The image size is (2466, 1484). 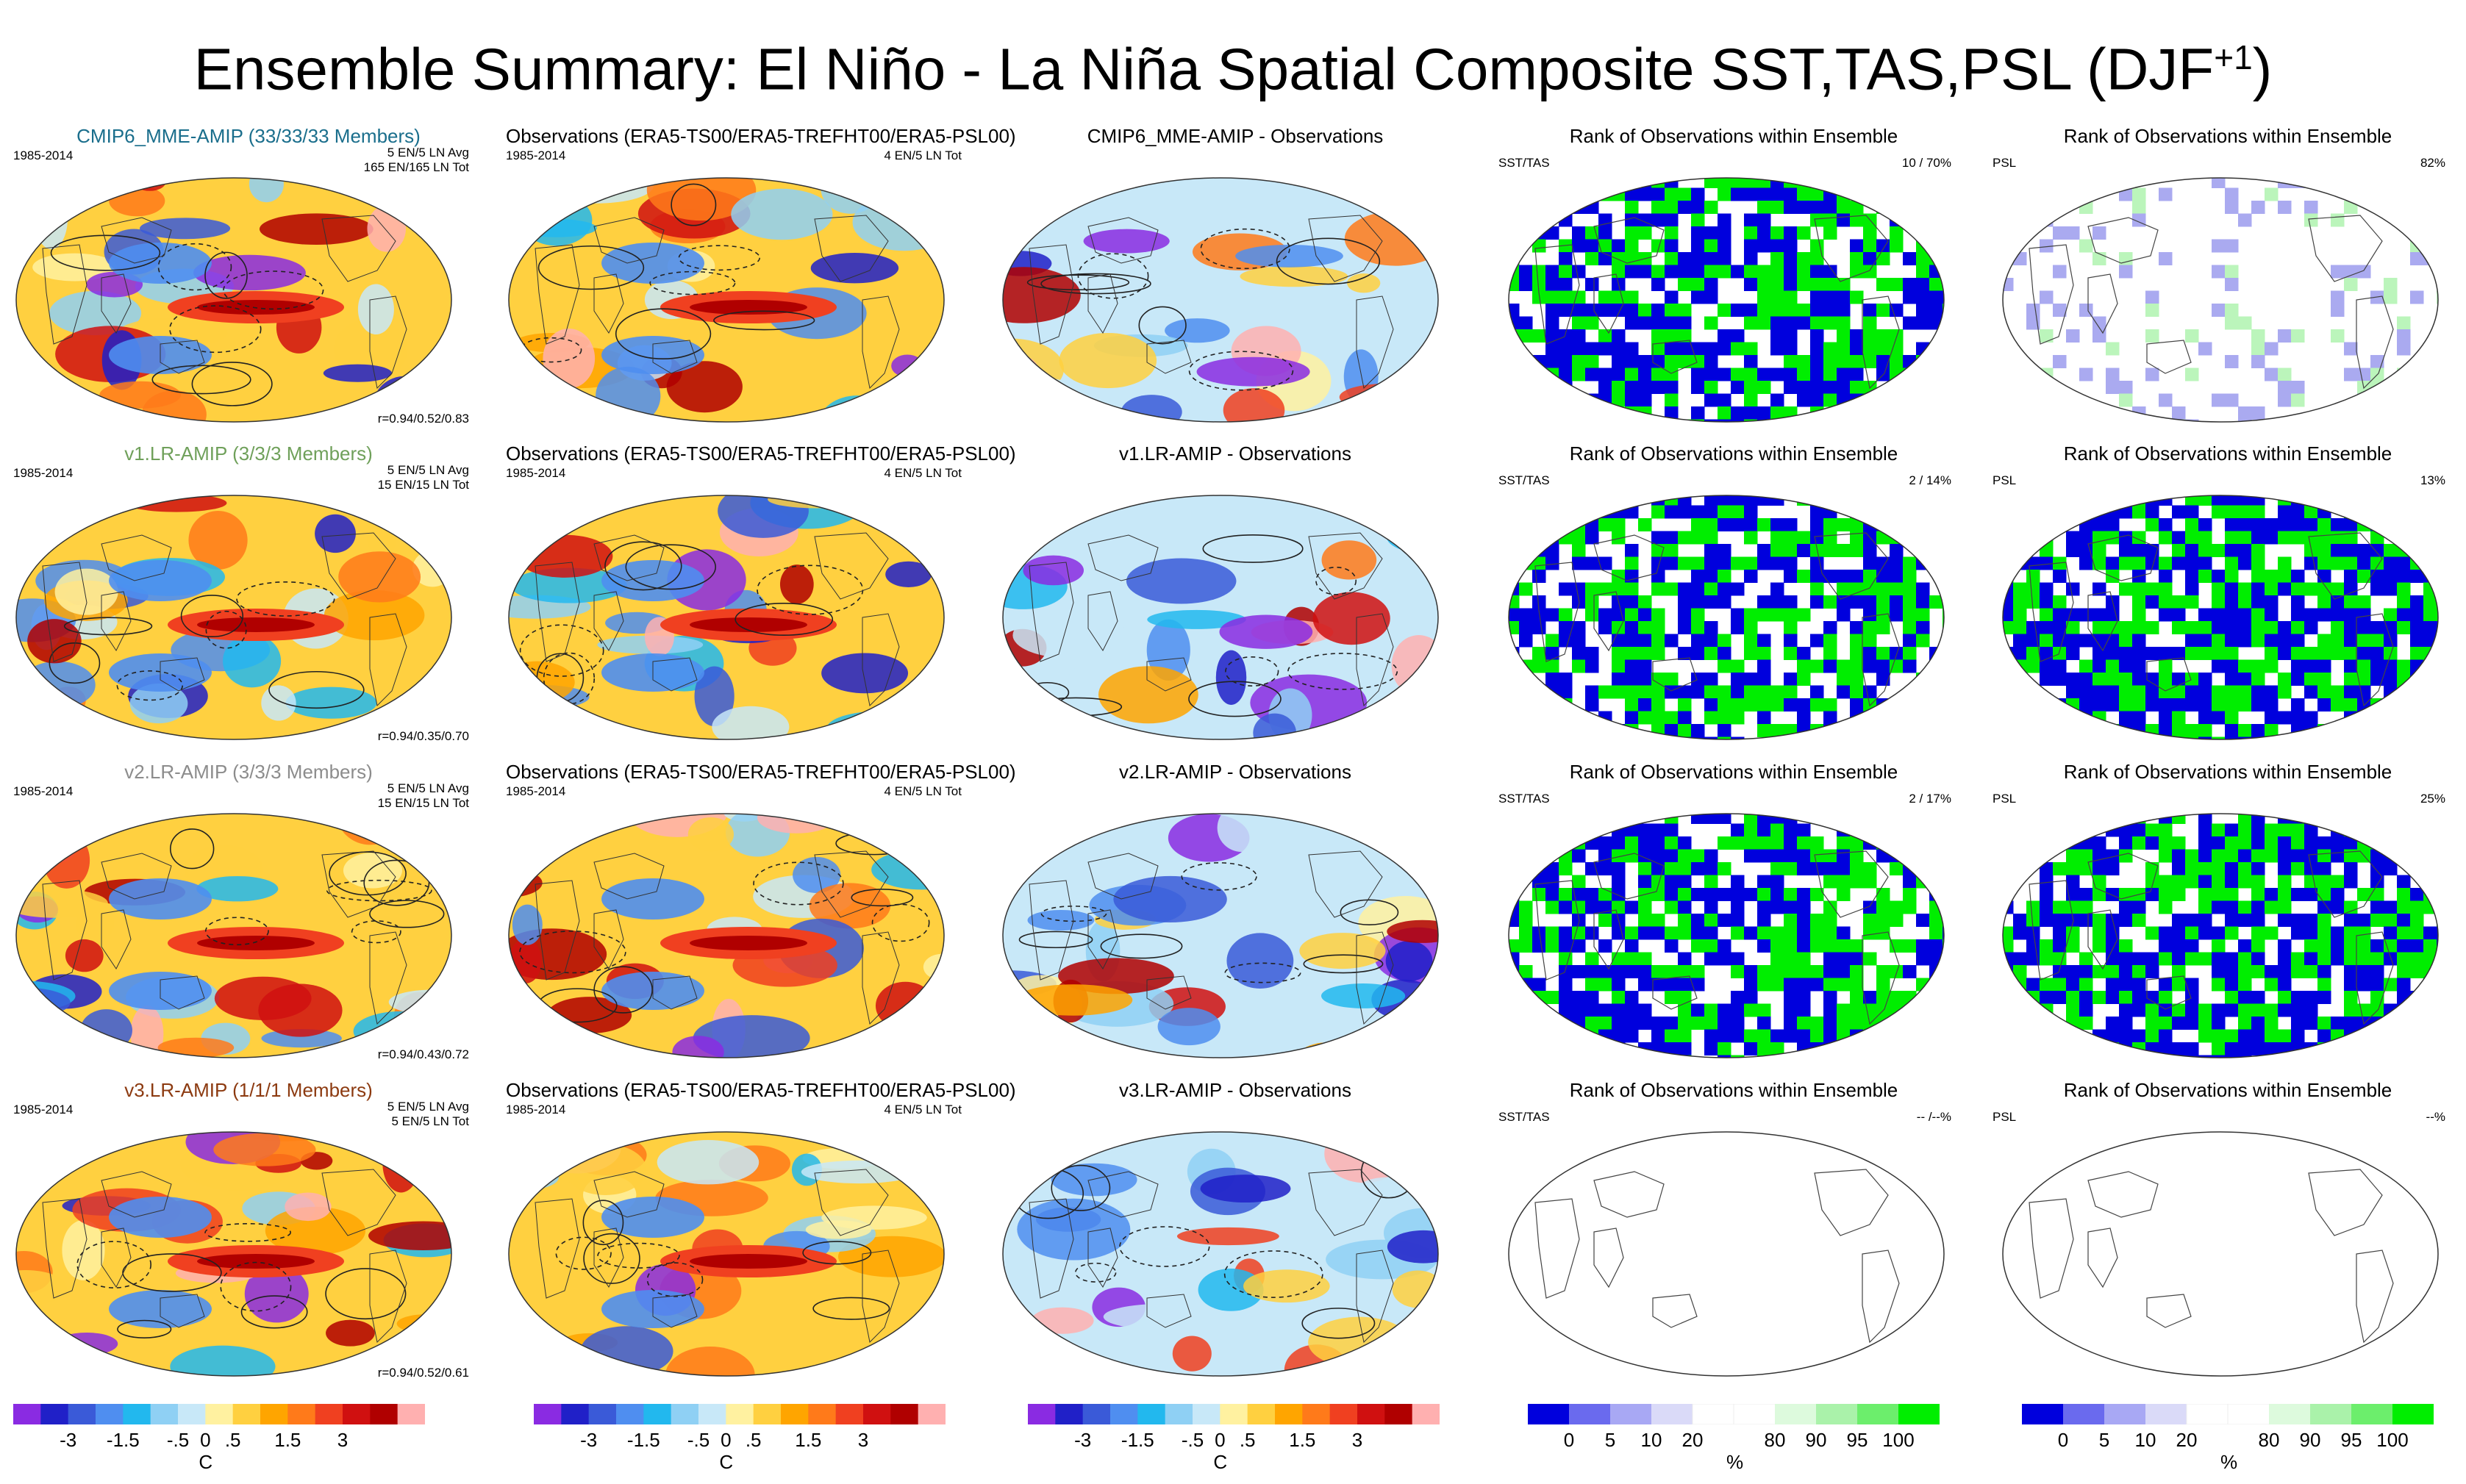 I want to click on colorbar-temp-2: -3 -1.5 -.5 0 .5 1.5 3 C, so click(x=740, y=1440).